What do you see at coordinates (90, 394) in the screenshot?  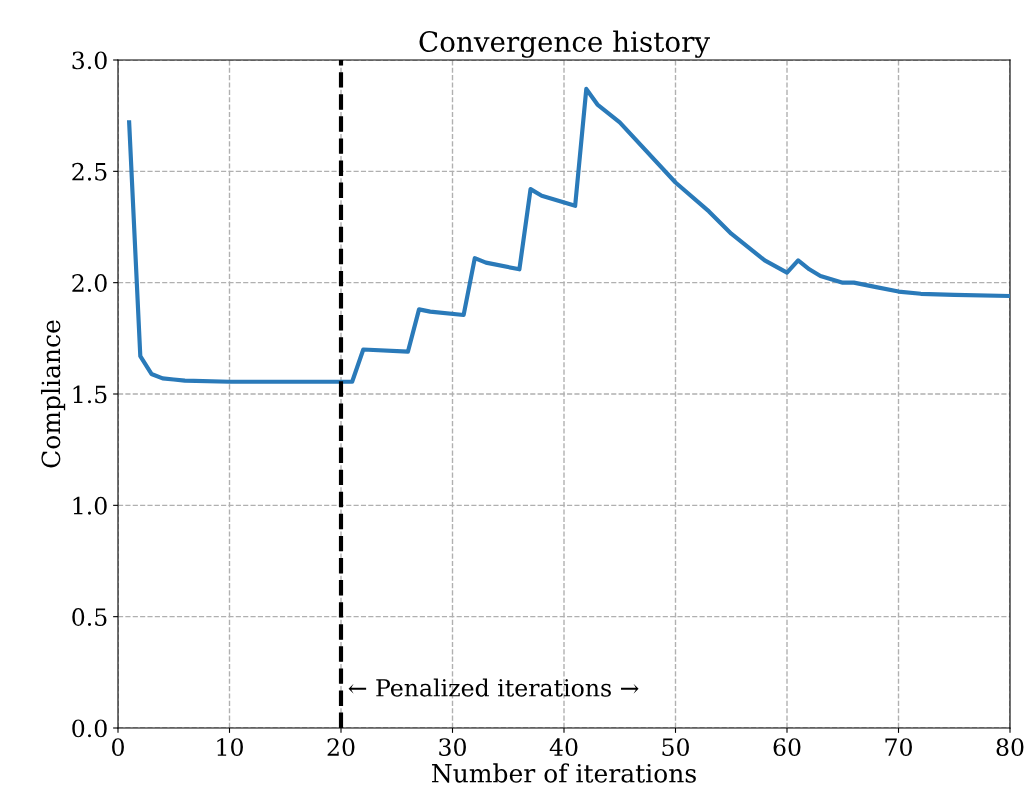 I see `y-tick-label: 1.5` at bounding box center [90, 394].